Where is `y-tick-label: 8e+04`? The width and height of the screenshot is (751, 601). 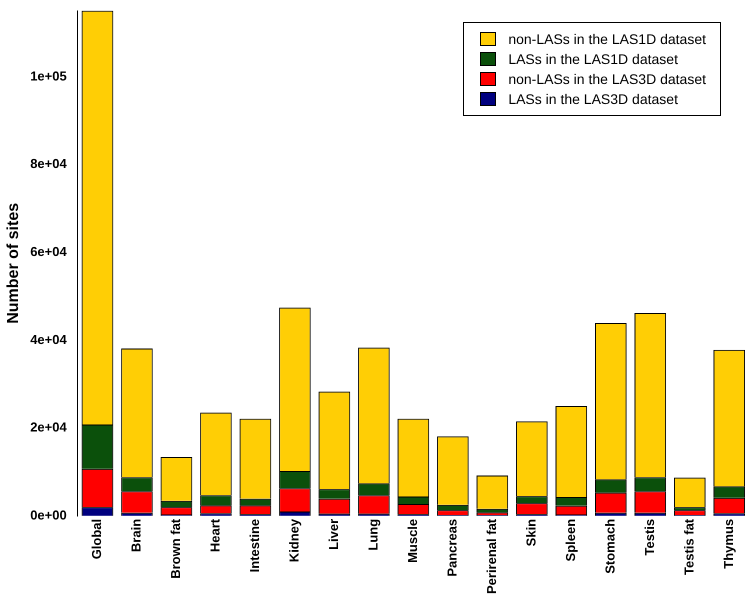
y-tick-label: 8e+04 is located at coordinates (49, 164).